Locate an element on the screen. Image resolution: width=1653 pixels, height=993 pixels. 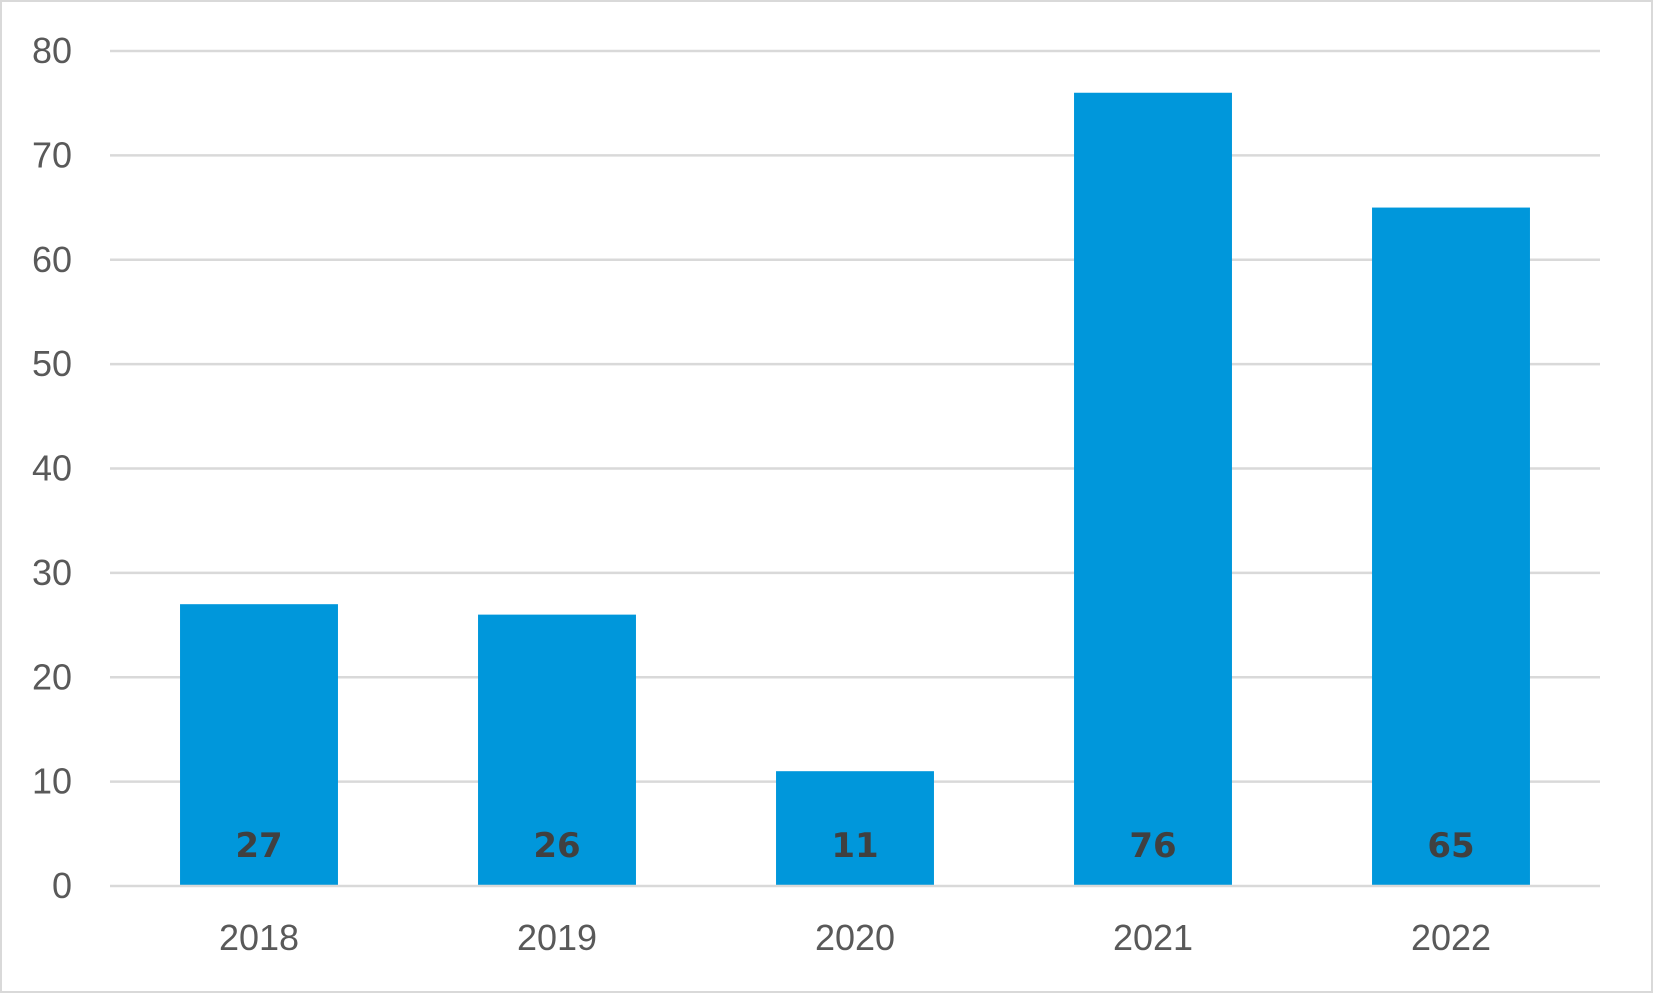
data-label: 26 is located at coordinates (556, 846).